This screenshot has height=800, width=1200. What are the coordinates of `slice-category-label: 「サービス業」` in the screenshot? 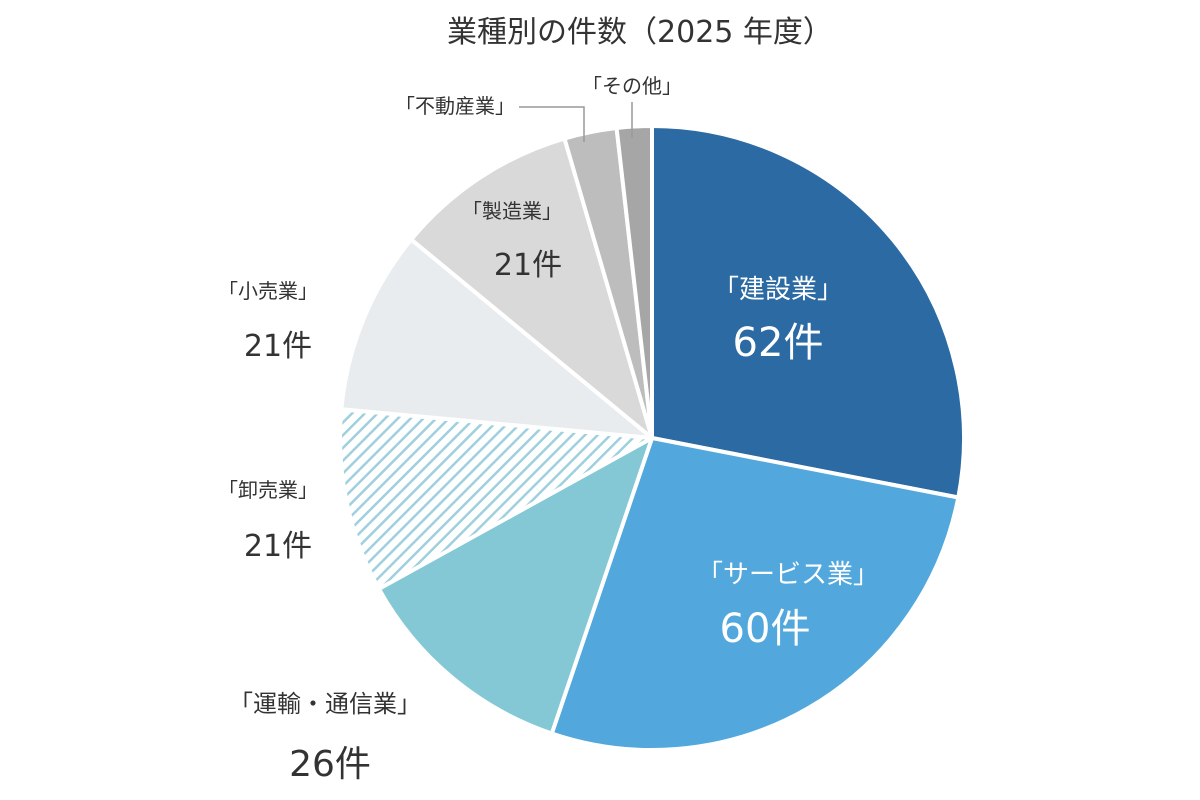 It's located at (788, 575).